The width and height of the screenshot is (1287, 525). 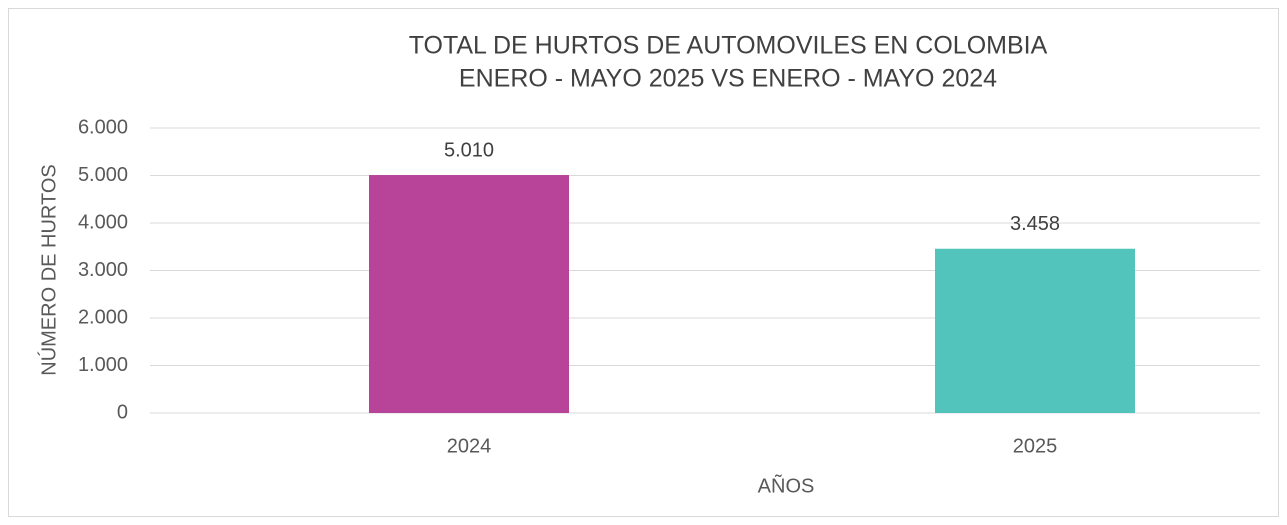 I want to click on x-axis-title: AÑOS, so click(x=786, y=485).